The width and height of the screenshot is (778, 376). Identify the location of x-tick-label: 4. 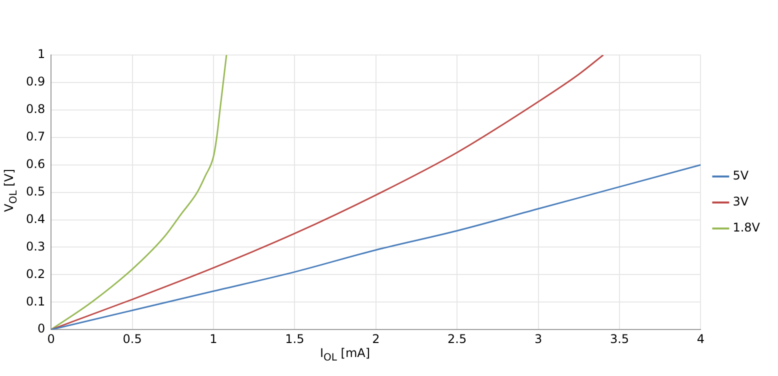
(700, 339).